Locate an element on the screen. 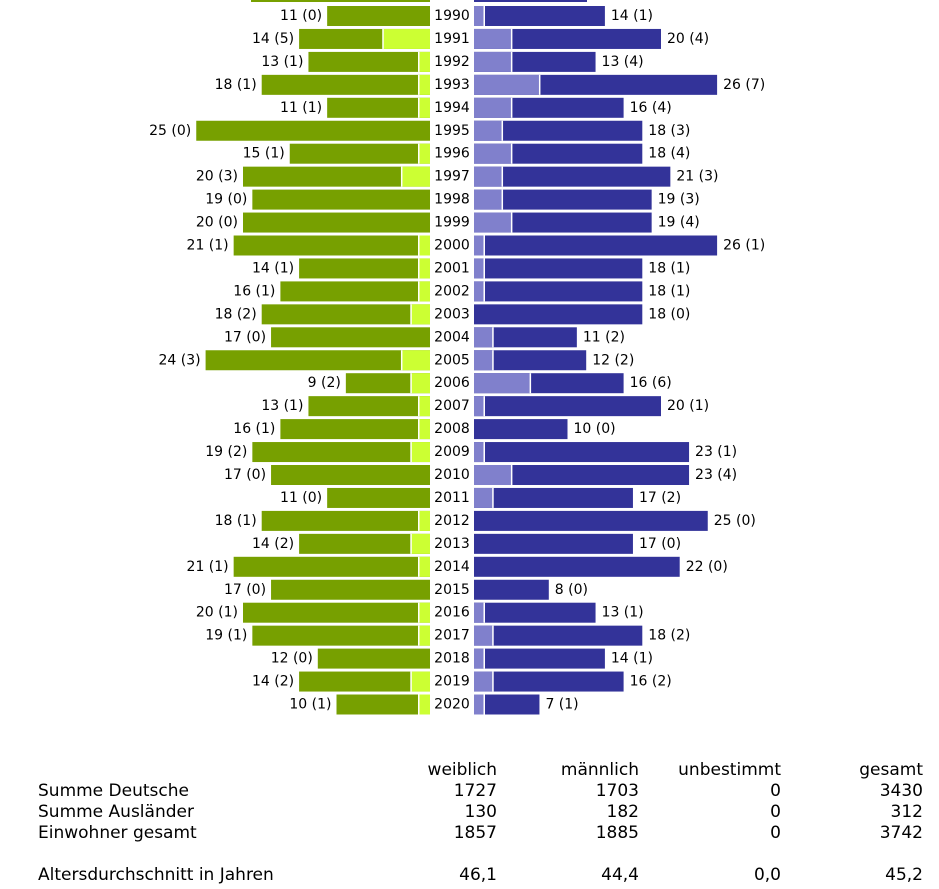 This screenshot has width=939, height=889. female-value-label: 19 (1) is located at coordinates (226, 636).